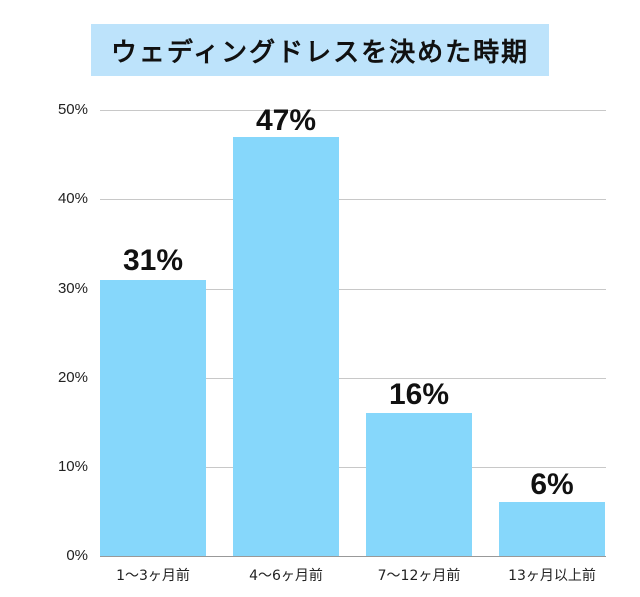 The image size is (640, 597). I want to click on x-tick-label: 1〜3ヶ月前, so click(153, 576).